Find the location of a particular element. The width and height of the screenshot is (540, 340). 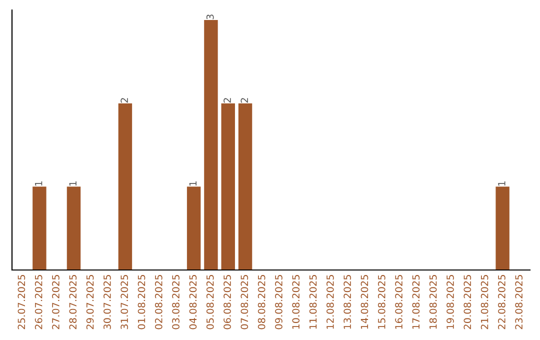

x-tick-label: 16.08.2025 is located at coordinates (398, 302).